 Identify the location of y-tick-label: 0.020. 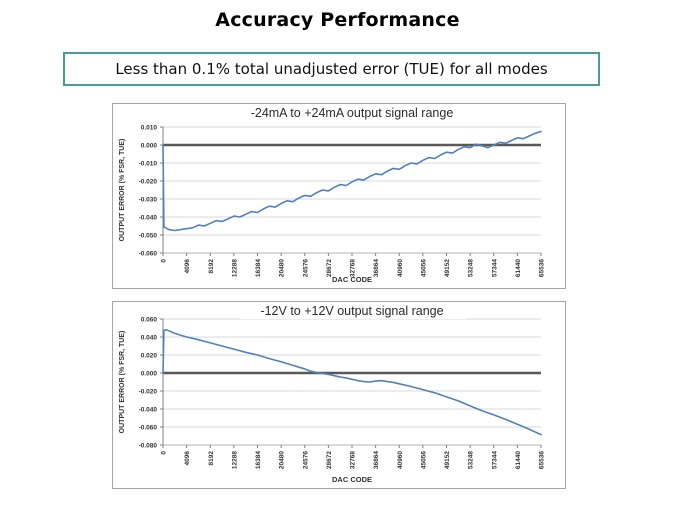
(149, 355).